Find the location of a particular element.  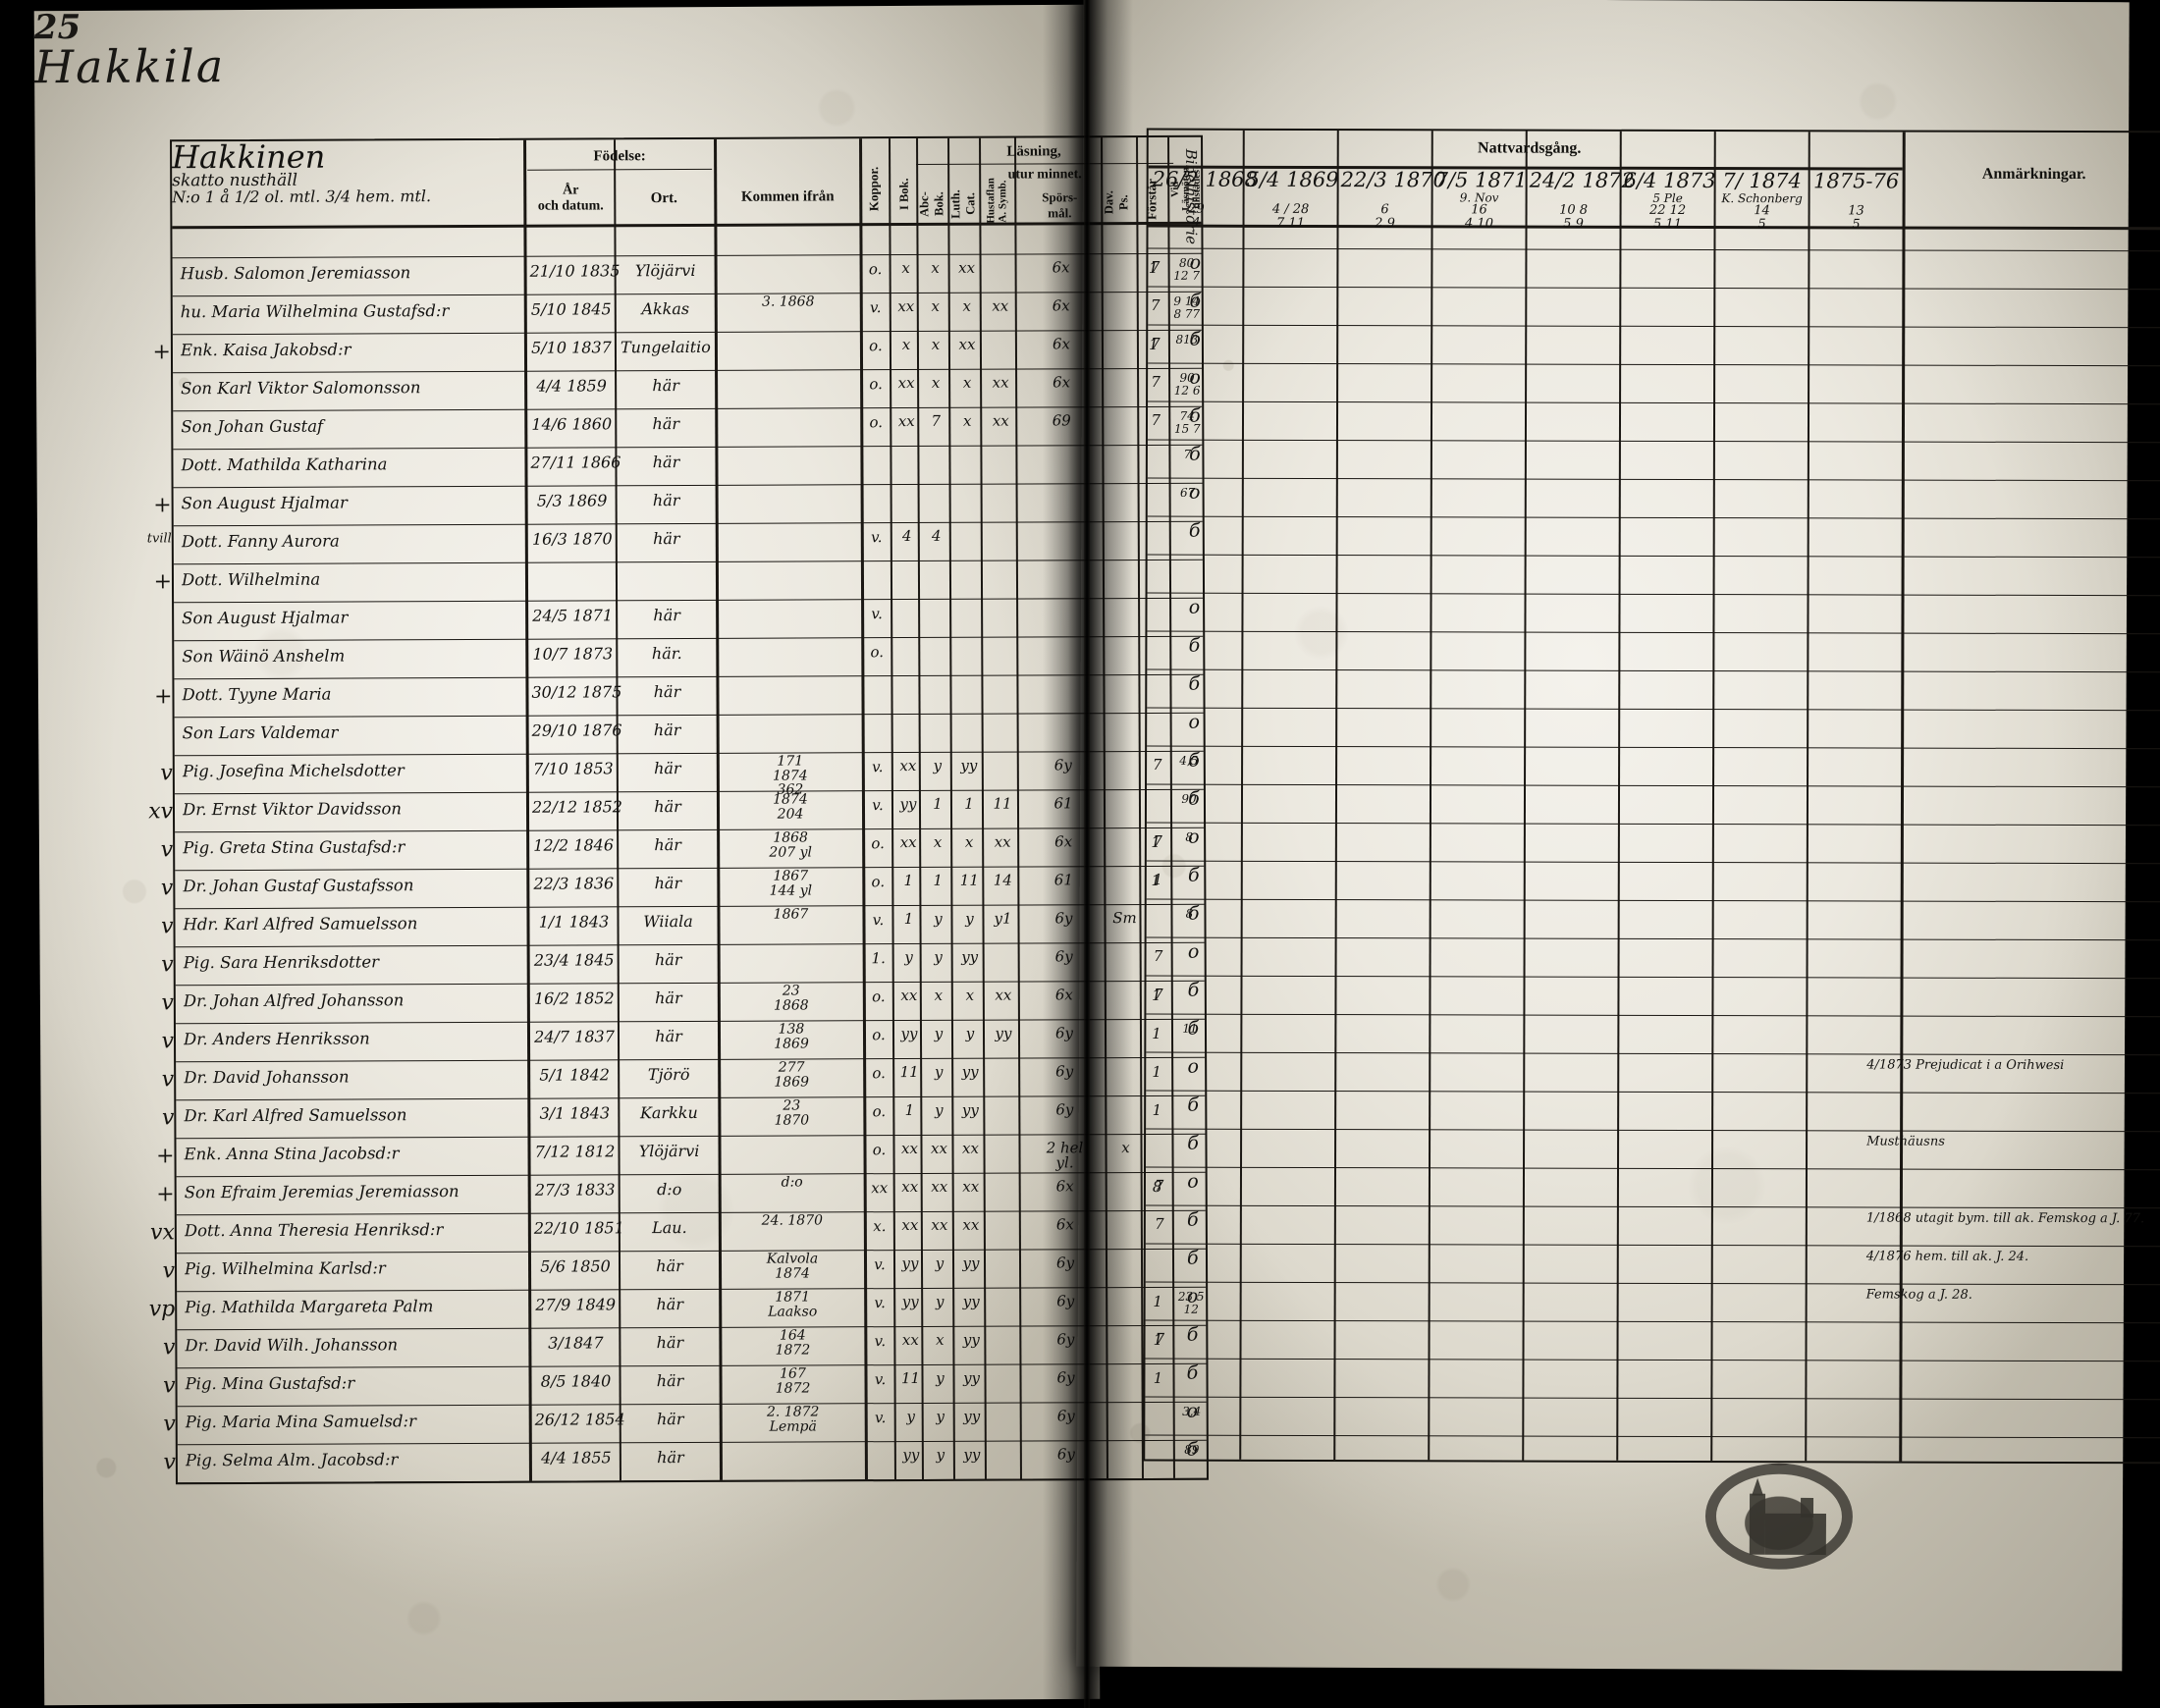

seal-church-nave-icon is located at coordinates (1795, 1534).